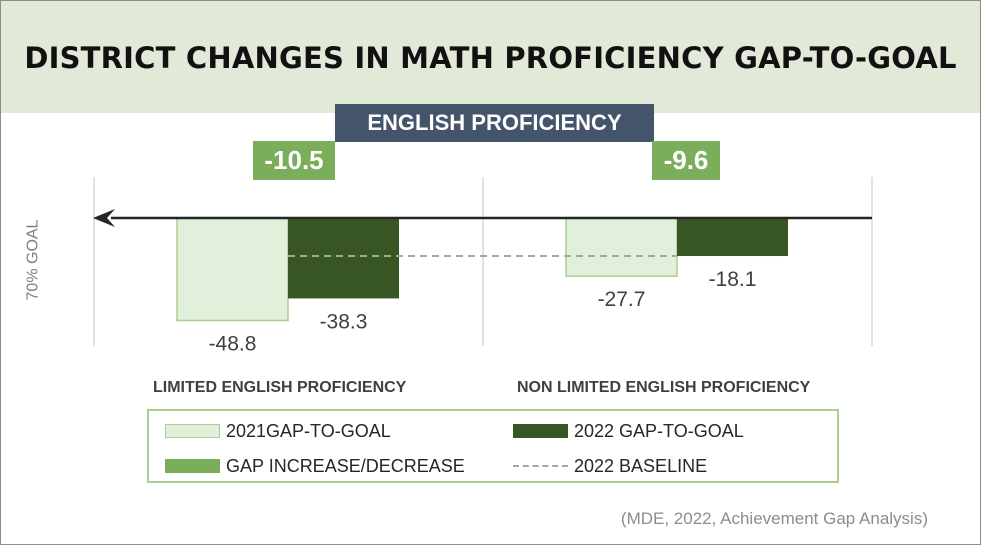 Image resolution: width=981 pixels, height=545 pixels. What do you see at coordinates (540, 431) in the screenshot?
I see `legend-swatch-2022` at bounding box center [540, 431].